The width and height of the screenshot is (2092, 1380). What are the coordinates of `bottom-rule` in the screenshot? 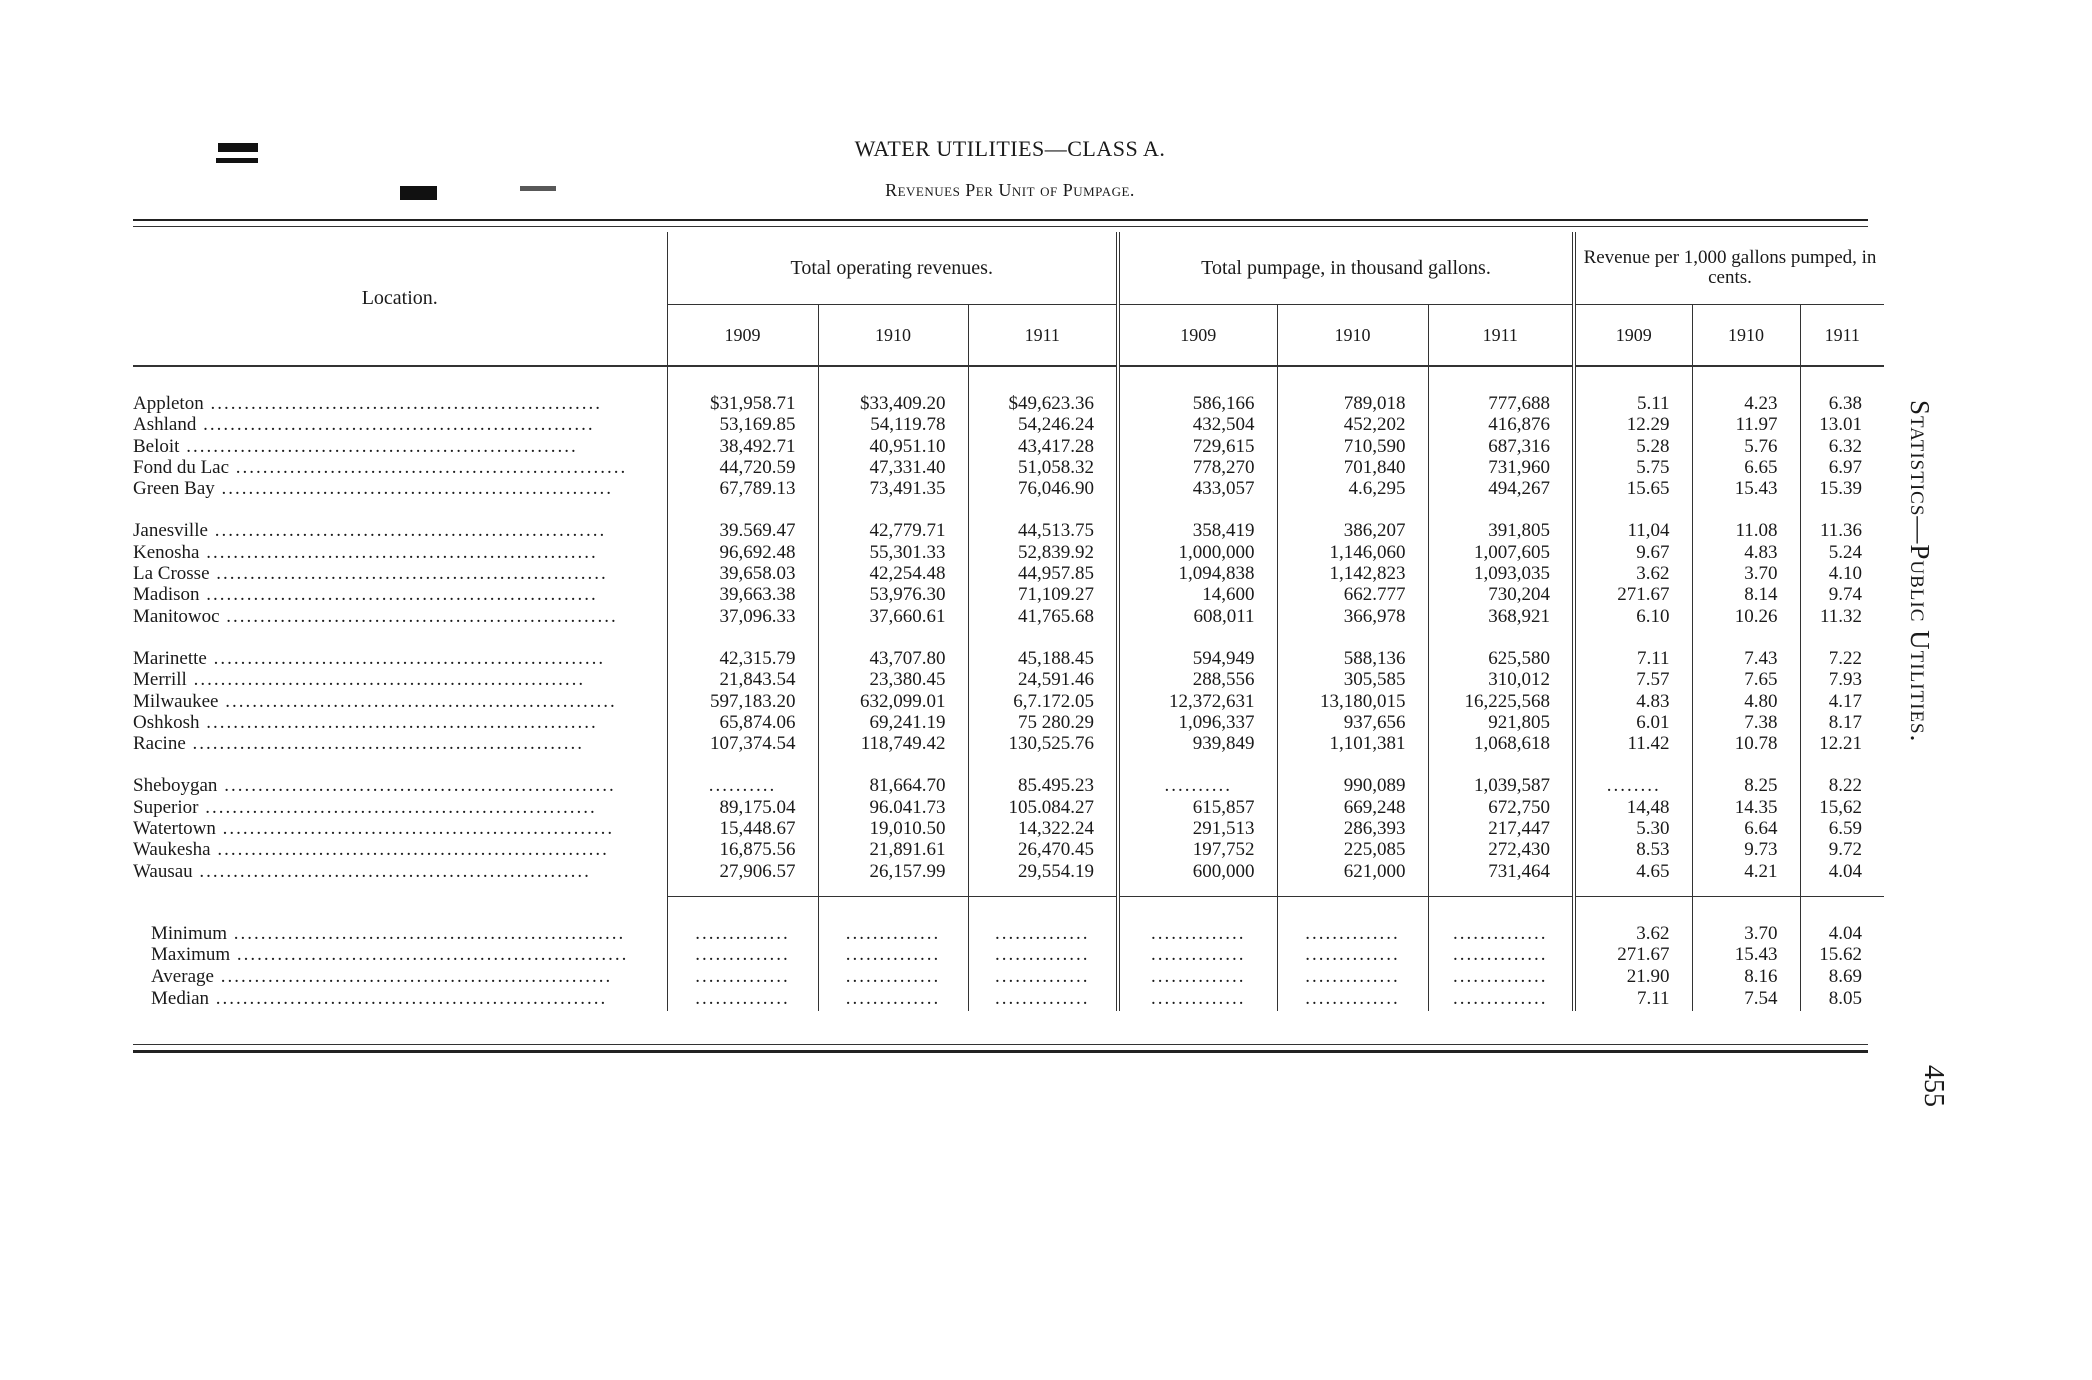 It's located at (1000, 1044).